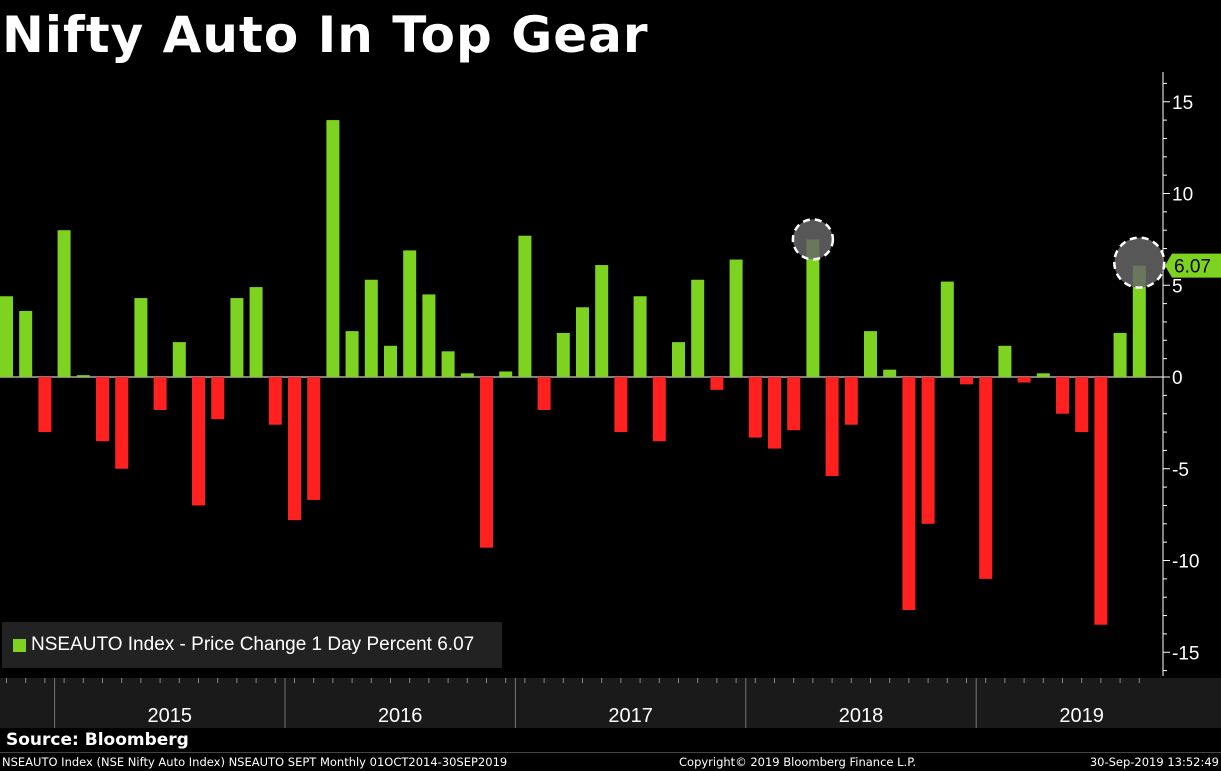 Image resolution: width=1221 pixels, height=771 pixels. What do you see at coordinates (978, 253) in the screenshot?
I see `chart-highlights` at bounding box center [978, 253].